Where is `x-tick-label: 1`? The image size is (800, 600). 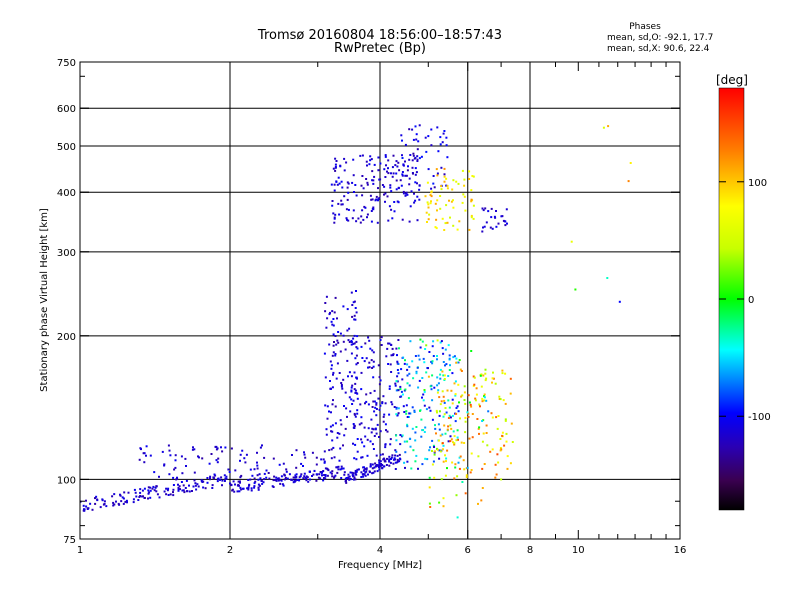
x-tick-label: 1 is located at coordinates (80, 550).